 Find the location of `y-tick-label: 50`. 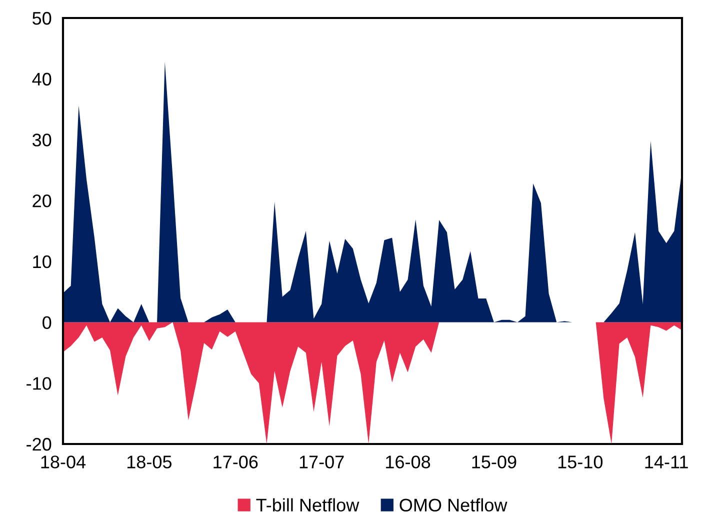

y-tick-label: 50 is located at coordinates (42, 18).